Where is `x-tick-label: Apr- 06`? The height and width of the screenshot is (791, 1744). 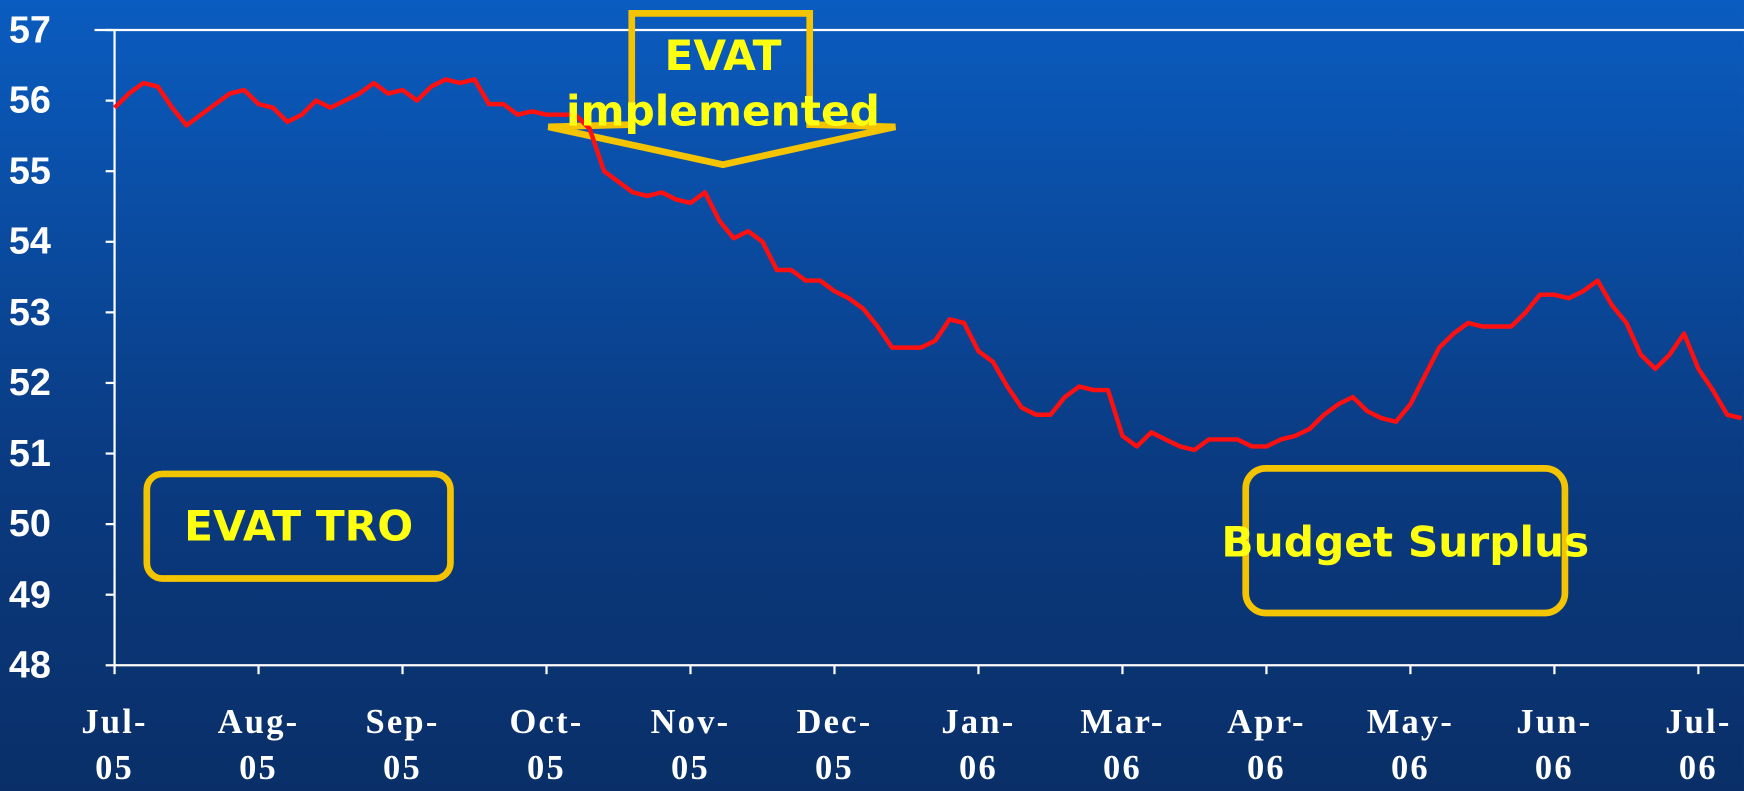 x-tick-label: Apr- 06 is located at coordinates (1266, 744).